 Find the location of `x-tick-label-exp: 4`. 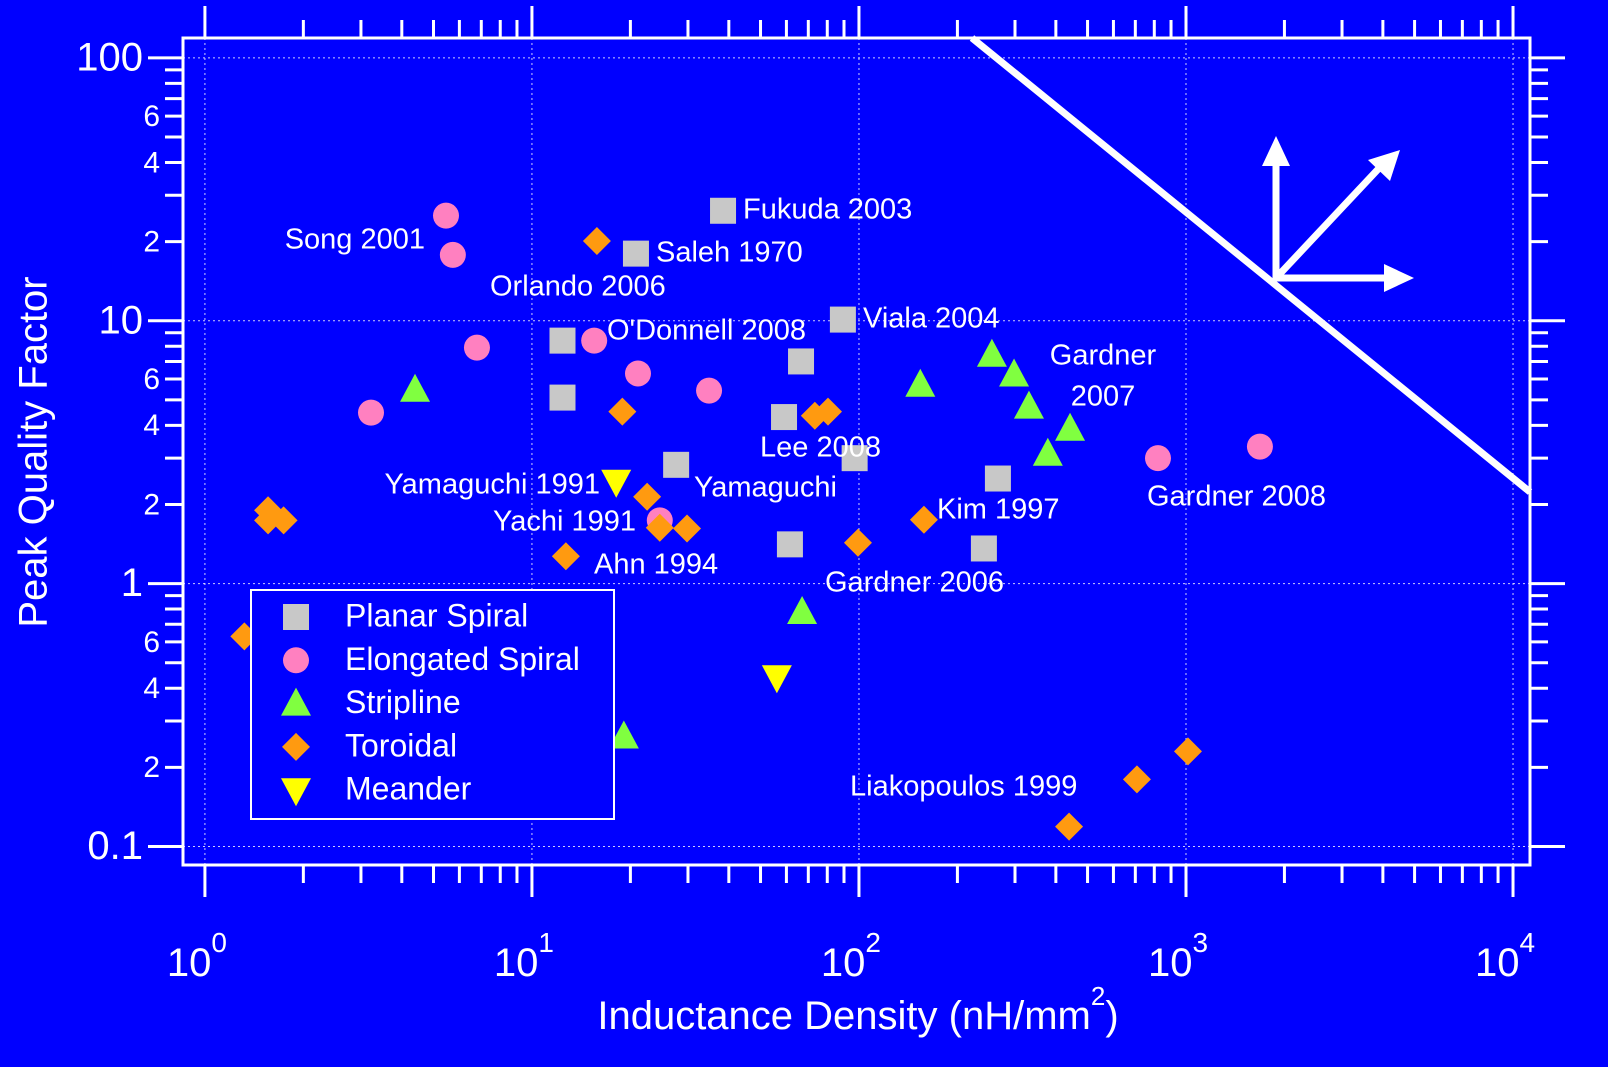

x-tick-label-exp: 4 is located at coordinates (1527, 942).